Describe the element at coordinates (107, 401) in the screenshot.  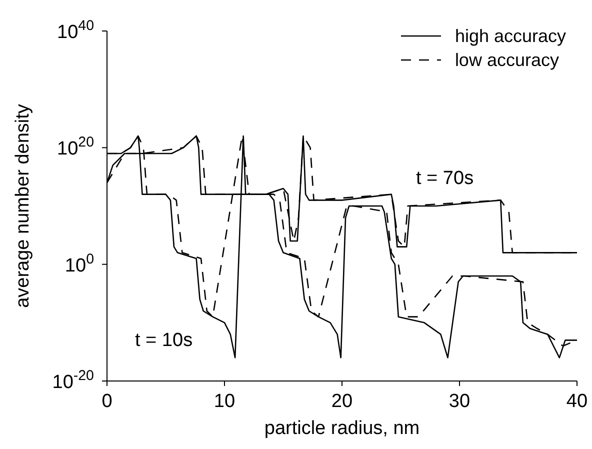
I see `x-tick-label: 0` at that location.